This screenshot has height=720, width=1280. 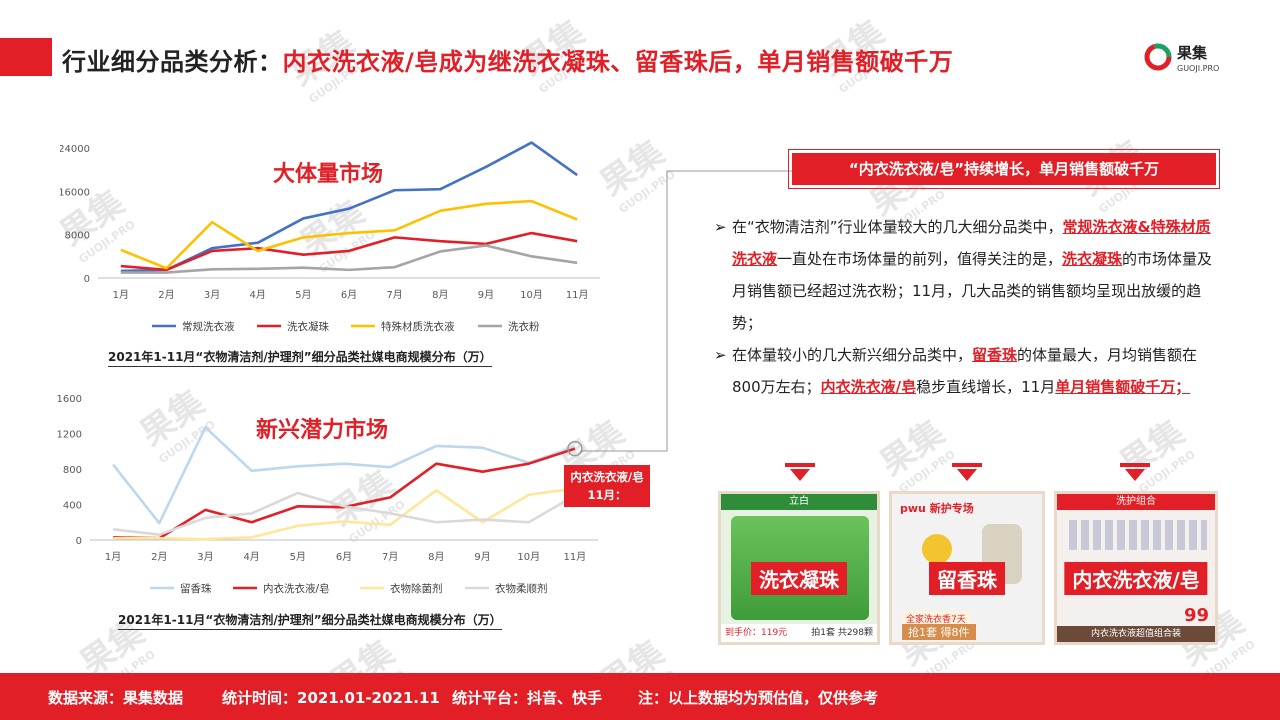 What do you see at coordinates (1192, 53) in the screenshot?
I see `logo-text: 果集` at bounding box center [1192, 53].